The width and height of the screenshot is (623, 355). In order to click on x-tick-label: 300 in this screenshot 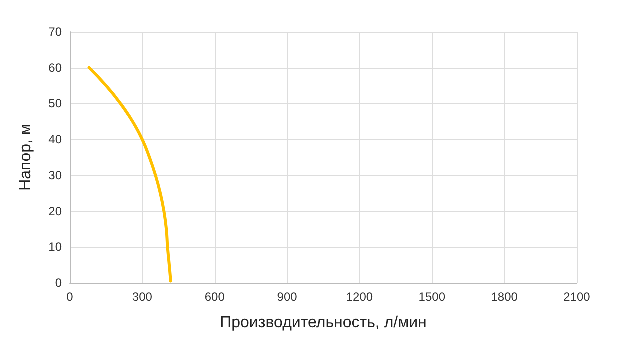, I will do `click(142, 297)`.